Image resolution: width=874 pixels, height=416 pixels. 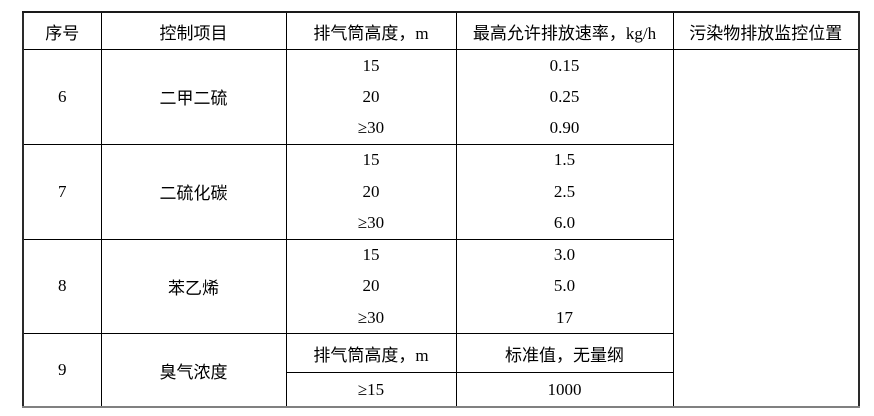 What do you see at coordinates (564, 191) in the screenshot?
I see `cell-rate: 2.5` at bounding box center [564, 191].